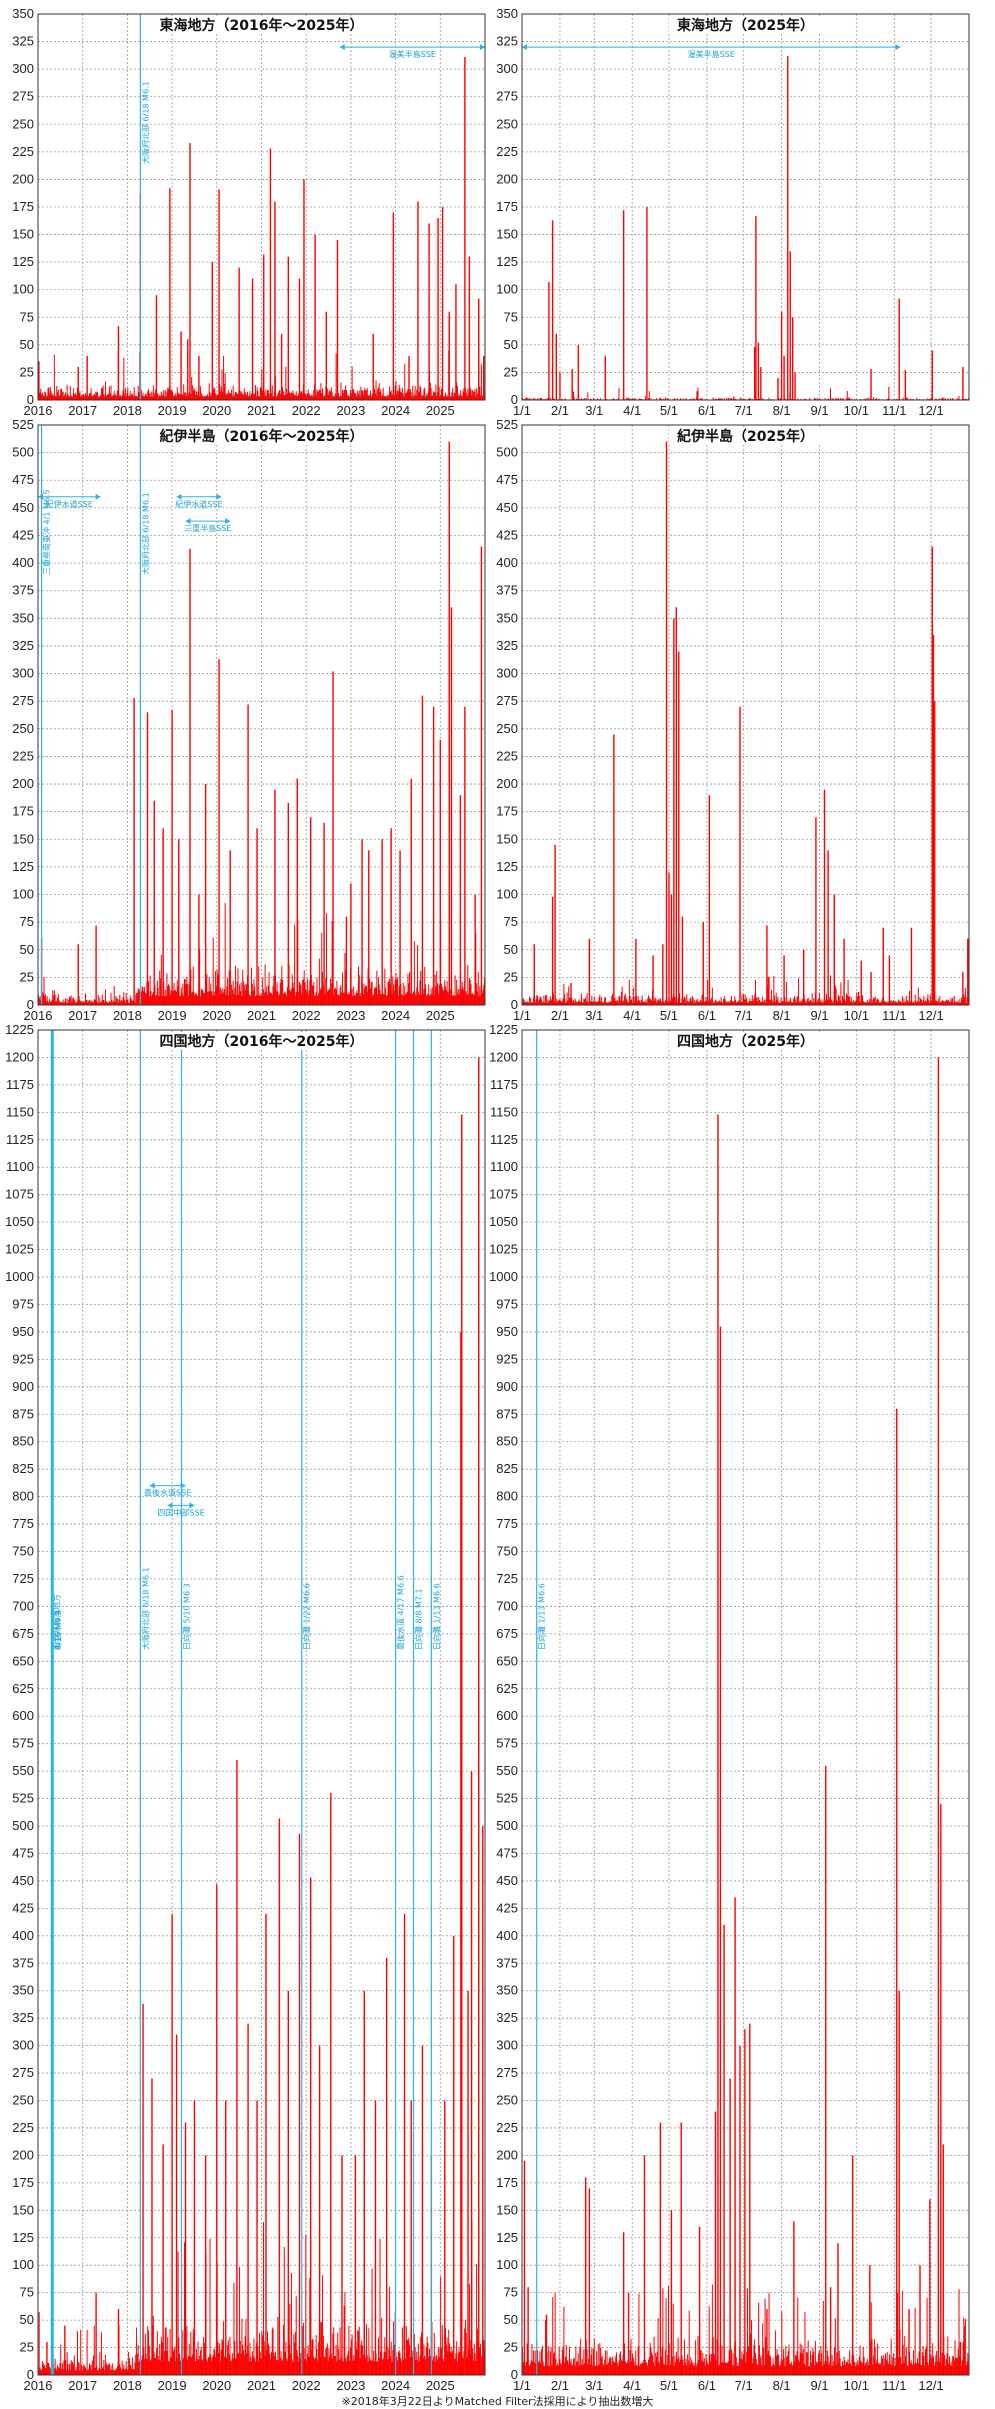 This screenshot has height=2409, width=995. What do you see at coordinates (23, 479) in the screenshot?
I see `y-tick-label: 475` at bounding box center [23, 479].